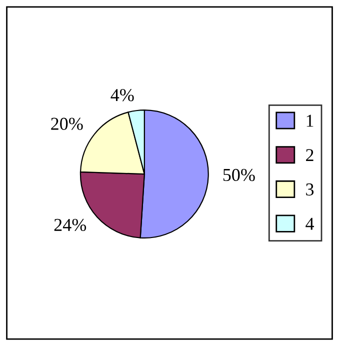 This screenshot has width=339, height=346. What do you see at coordinates (310, 155) in the screenshot?
I see `legend-label: 2` at bounding box center [310, 155].